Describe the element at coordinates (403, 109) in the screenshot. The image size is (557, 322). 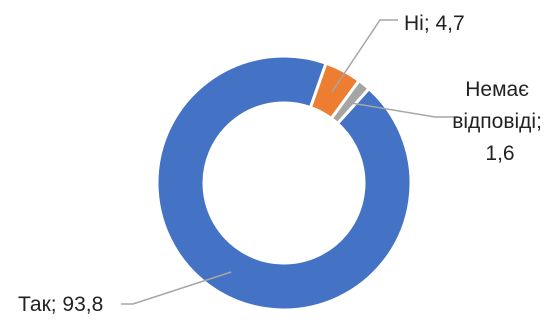
I see `leader-line-no-answer` at that location.